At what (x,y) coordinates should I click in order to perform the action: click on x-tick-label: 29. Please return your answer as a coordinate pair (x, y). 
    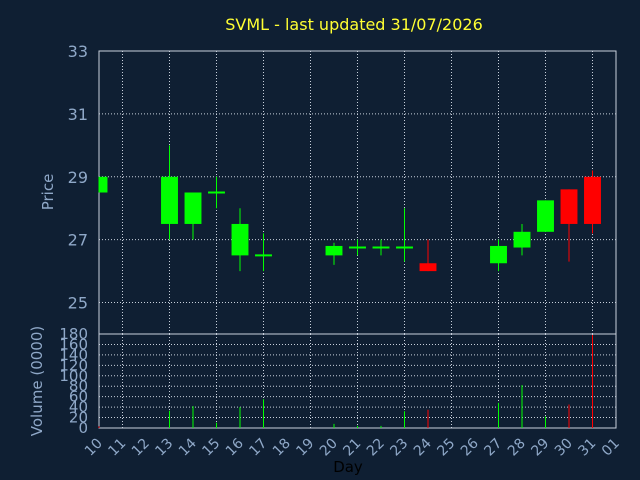
    Looking at the image, I should click on (540, 448).